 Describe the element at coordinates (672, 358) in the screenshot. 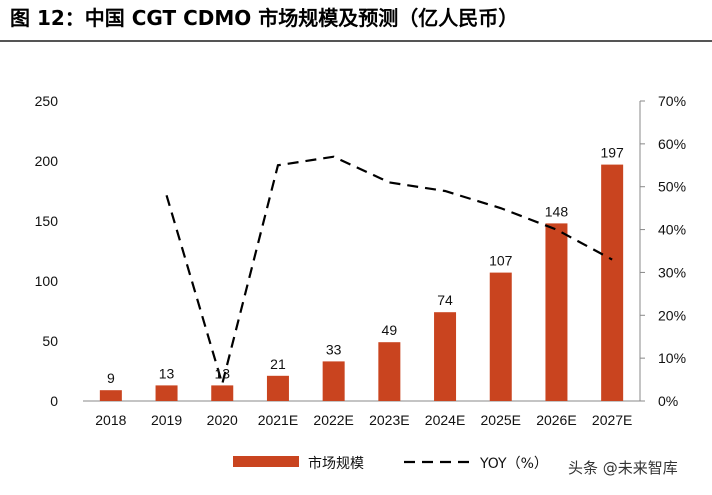

I see `right-y-tick-label: 10%` at that location.